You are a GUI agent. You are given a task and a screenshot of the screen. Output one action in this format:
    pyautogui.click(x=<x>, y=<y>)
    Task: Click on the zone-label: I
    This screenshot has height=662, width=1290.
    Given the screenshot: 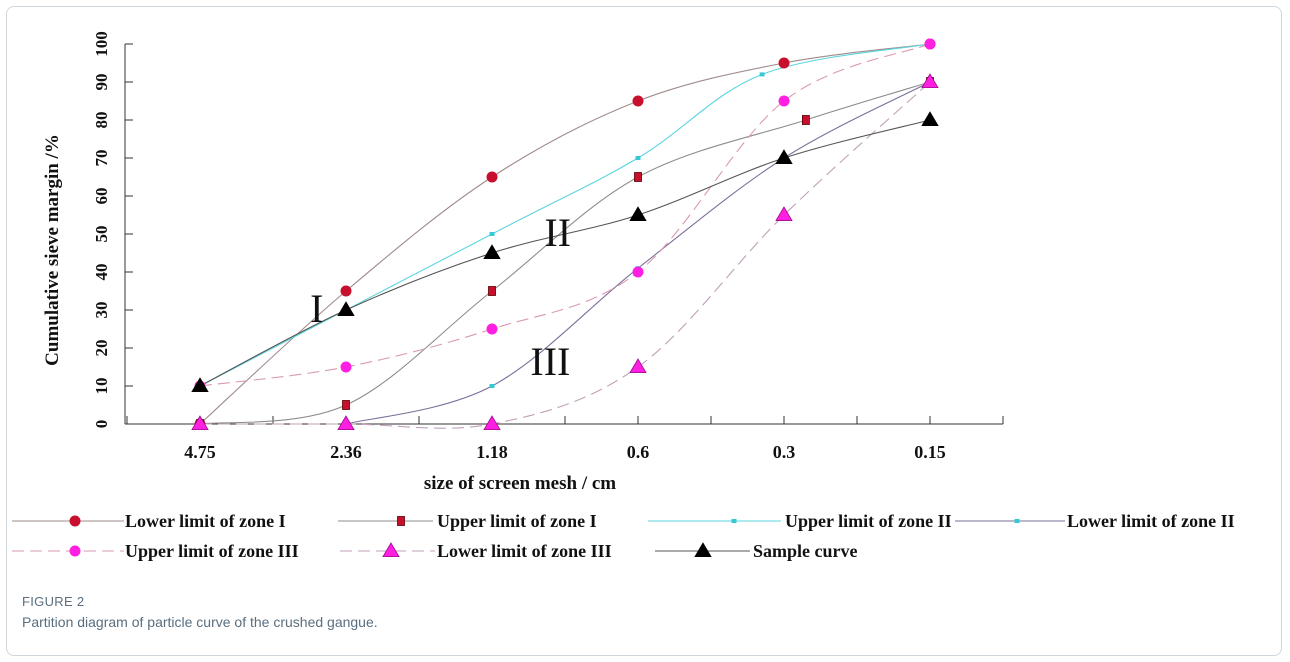 What is the action you would take?
    pyautogui.click(x=316, y=308)
    